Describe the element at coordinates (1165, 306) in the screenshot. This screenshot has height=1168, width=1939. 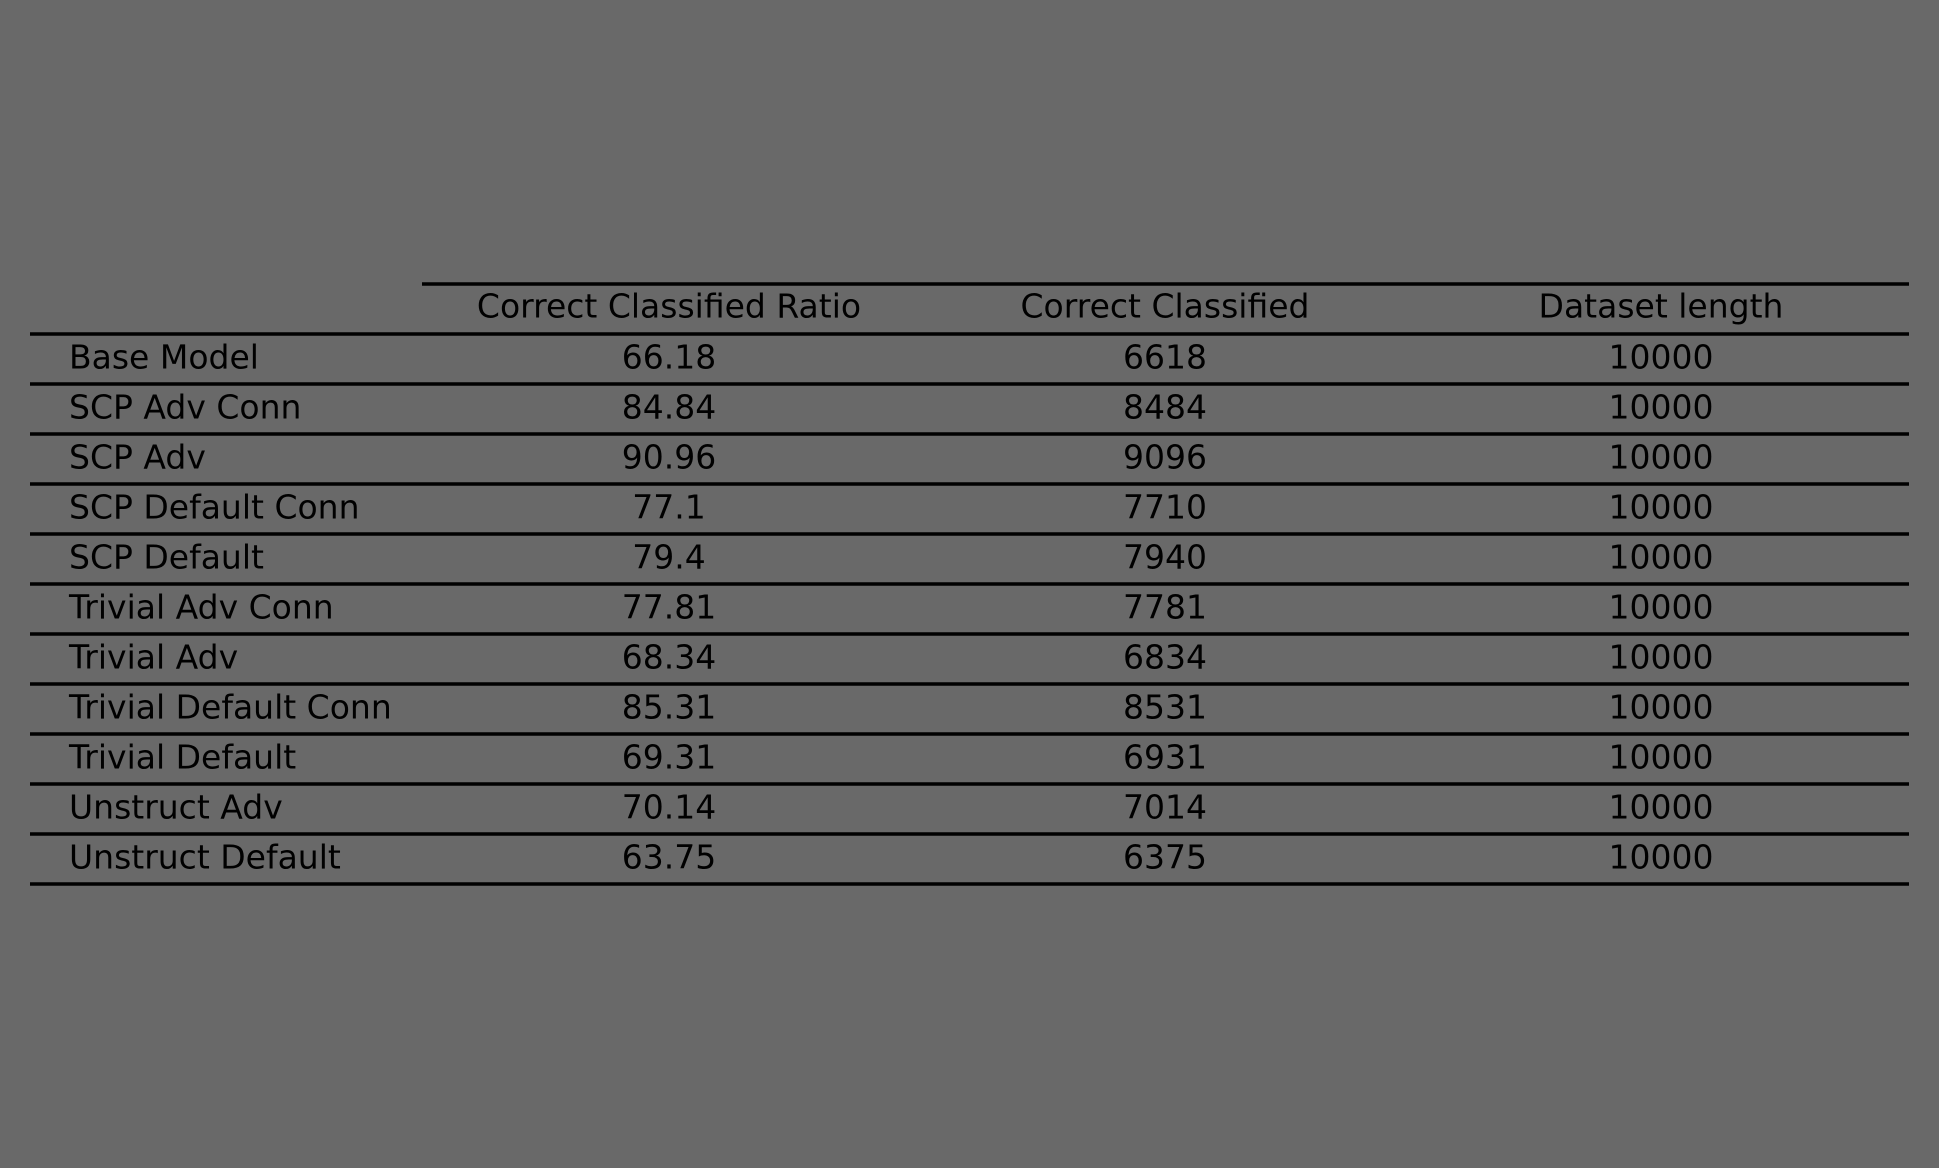
I see `column-header-correct-classified: Correct Classified` at that location.